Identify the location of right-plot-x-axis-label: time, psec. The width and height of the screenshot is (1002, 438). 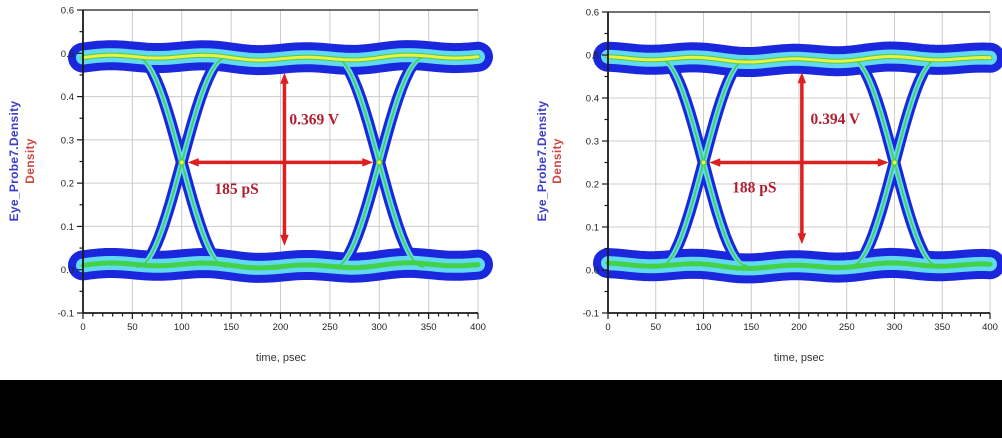
(799, 358).